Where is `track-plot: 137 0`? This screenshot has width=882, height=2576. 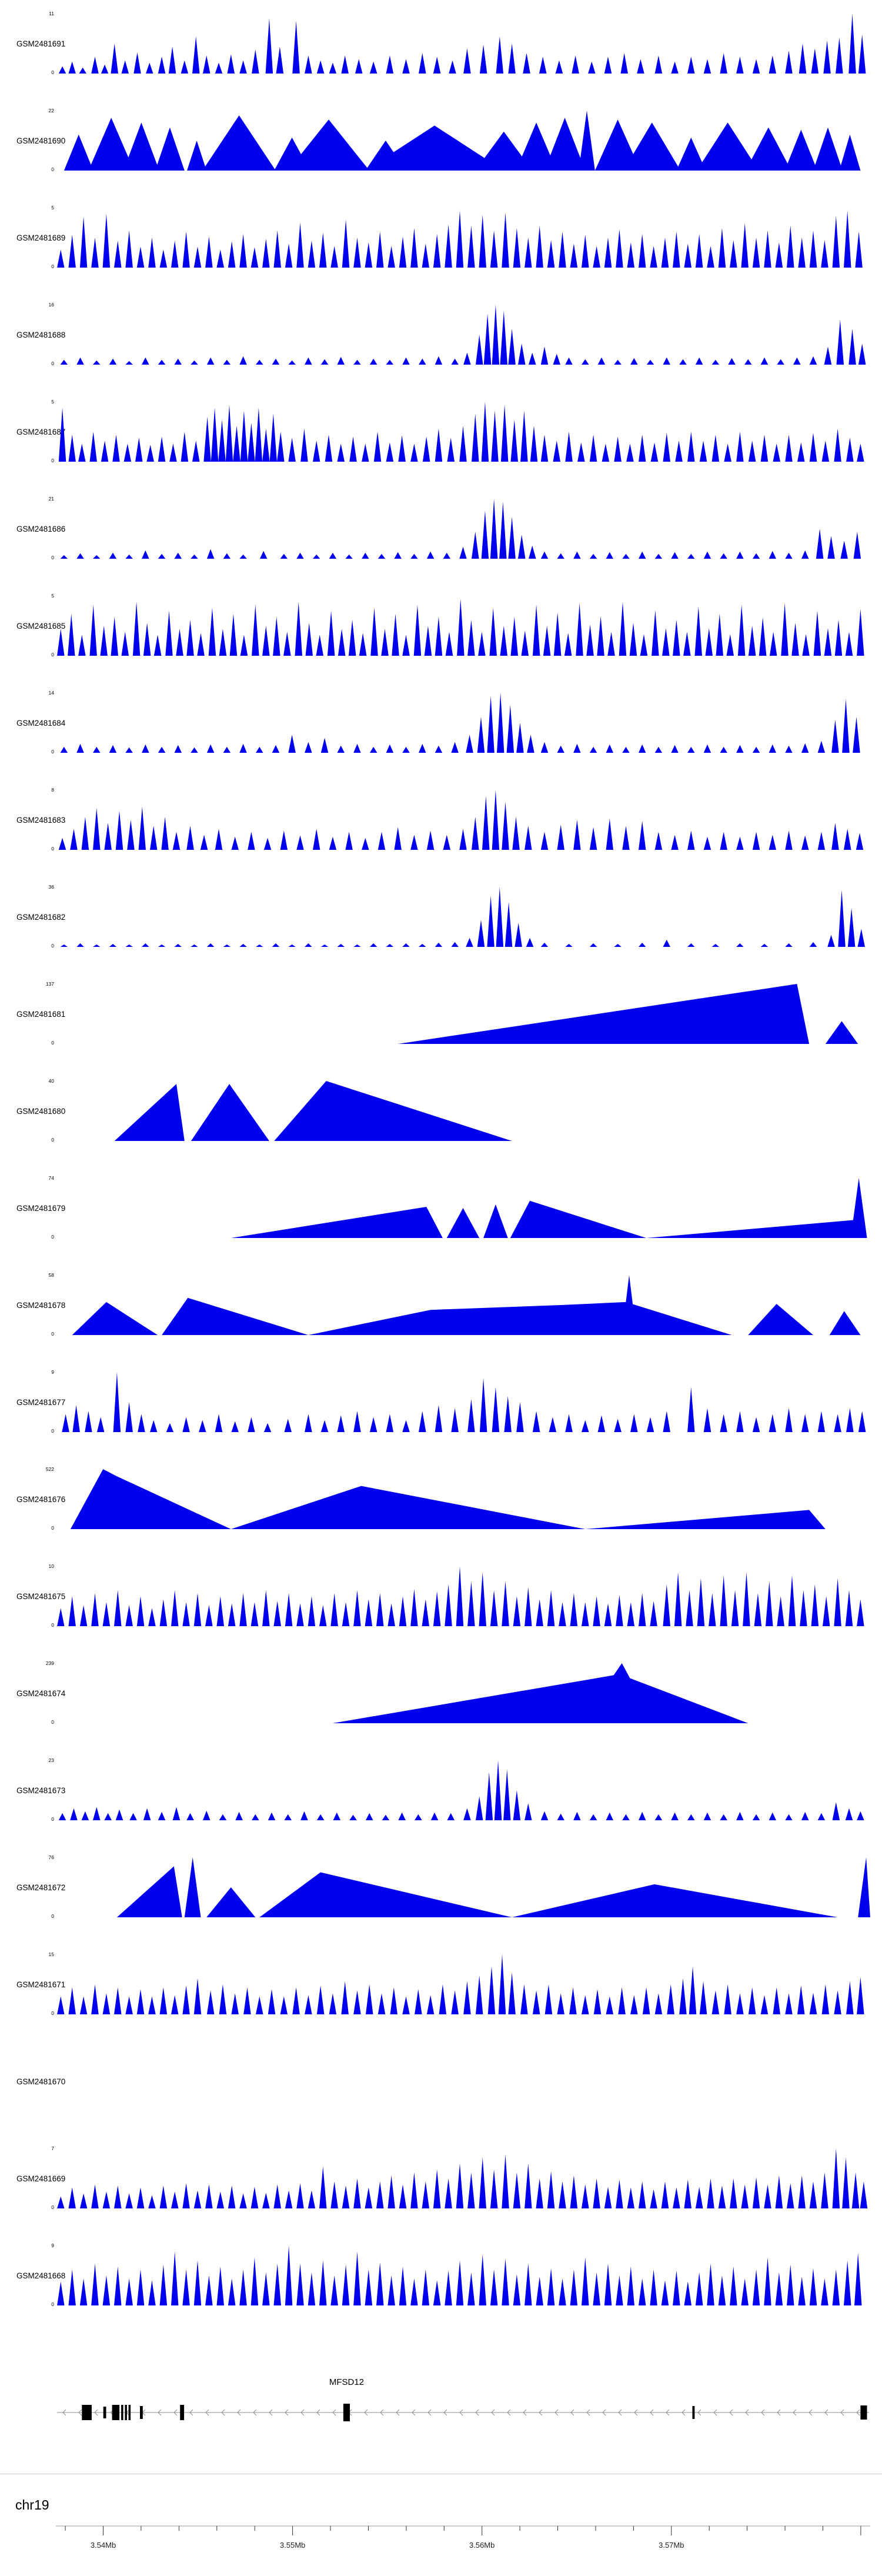 track-plot: 137 0 is located at coordinates (458, 1013).